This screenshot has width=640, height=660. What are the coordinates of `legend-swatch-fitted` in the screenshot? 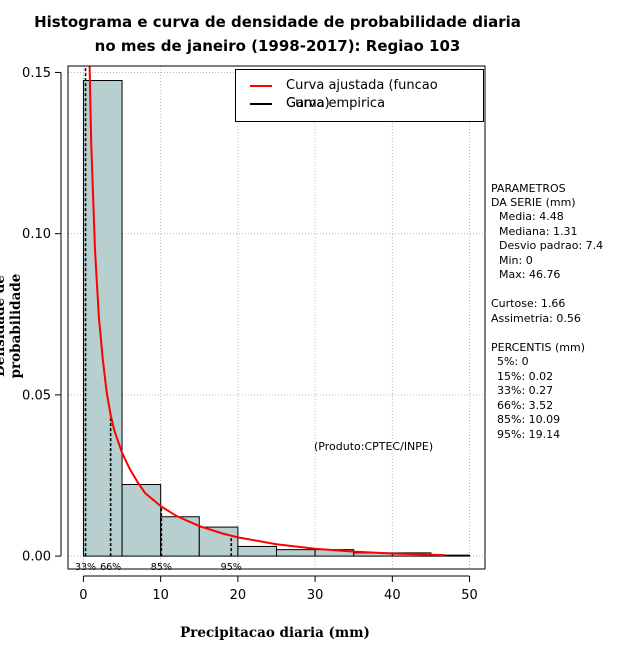 It's located at (261, 86).